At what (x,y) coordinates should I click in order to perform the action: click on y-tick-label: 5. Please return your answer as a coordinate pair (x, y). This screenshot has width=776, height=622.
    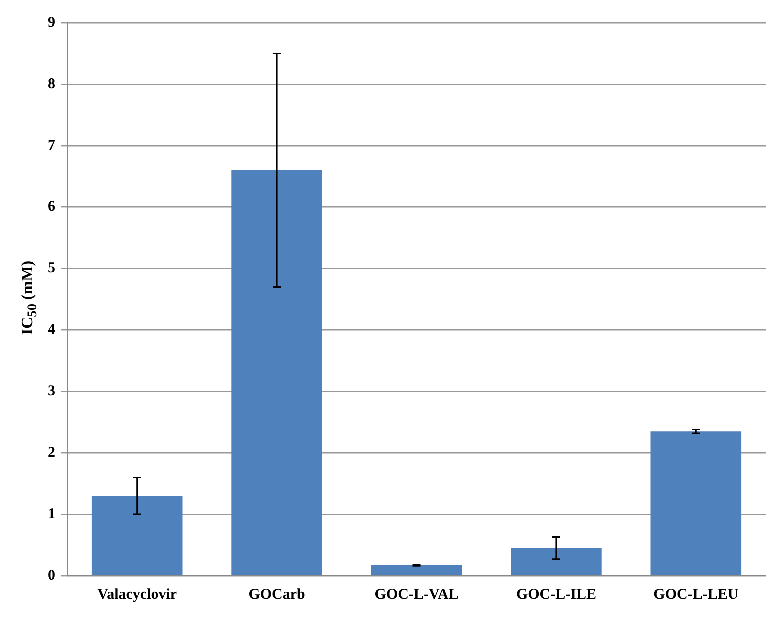
    Looking at the image, I should click on (52, 268).